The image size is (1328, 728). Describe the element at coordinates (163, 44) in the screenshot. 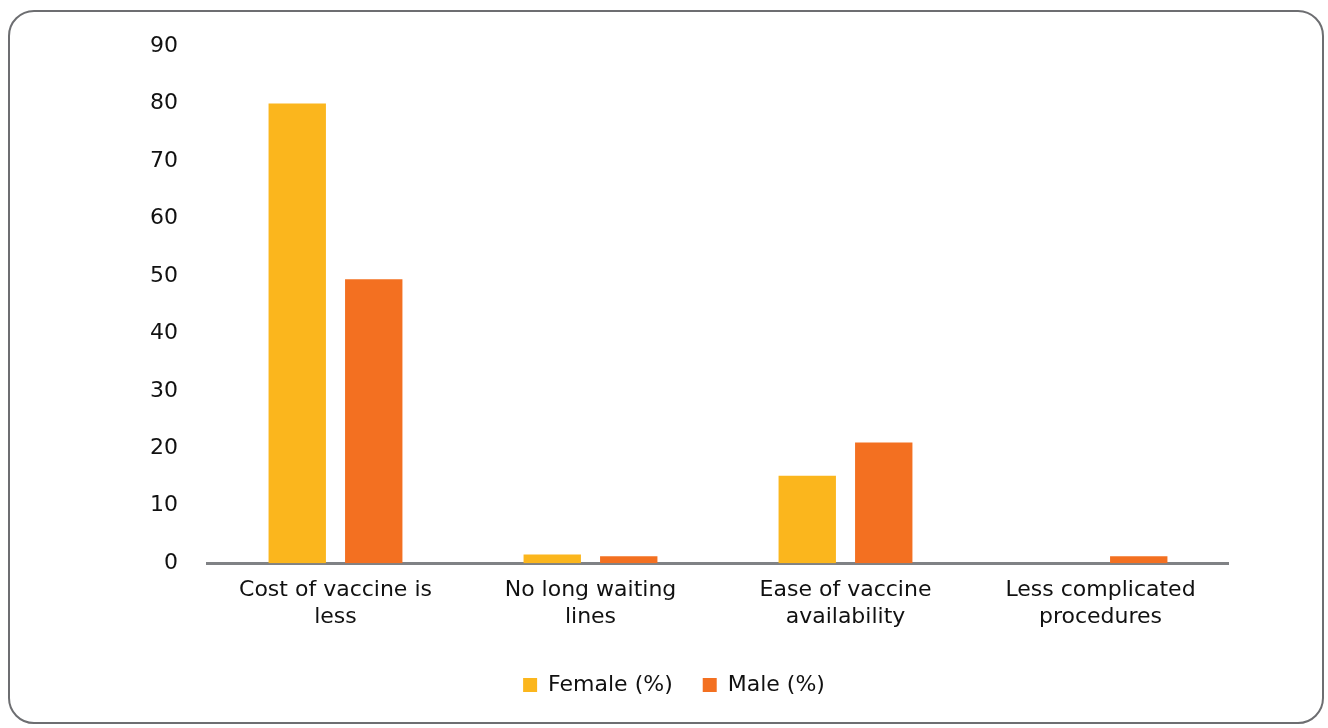

I see `y-tick-label: 90` at that location.